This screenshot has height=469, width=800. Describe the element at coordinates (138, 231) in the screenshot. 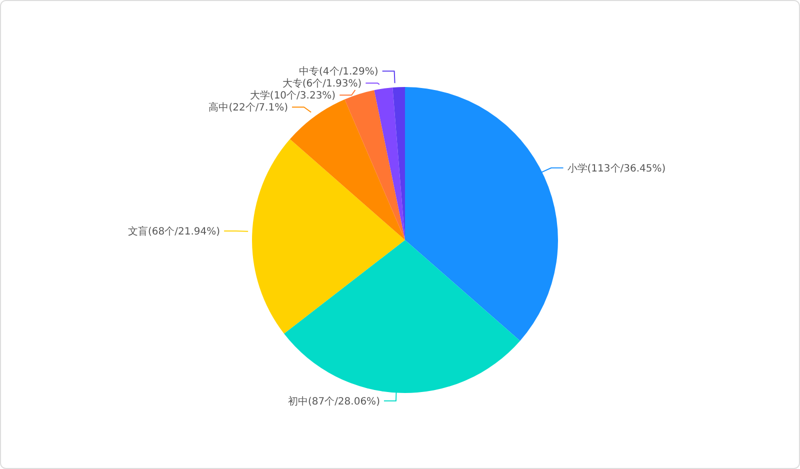

I see `slice-label: 文盲` at that location.